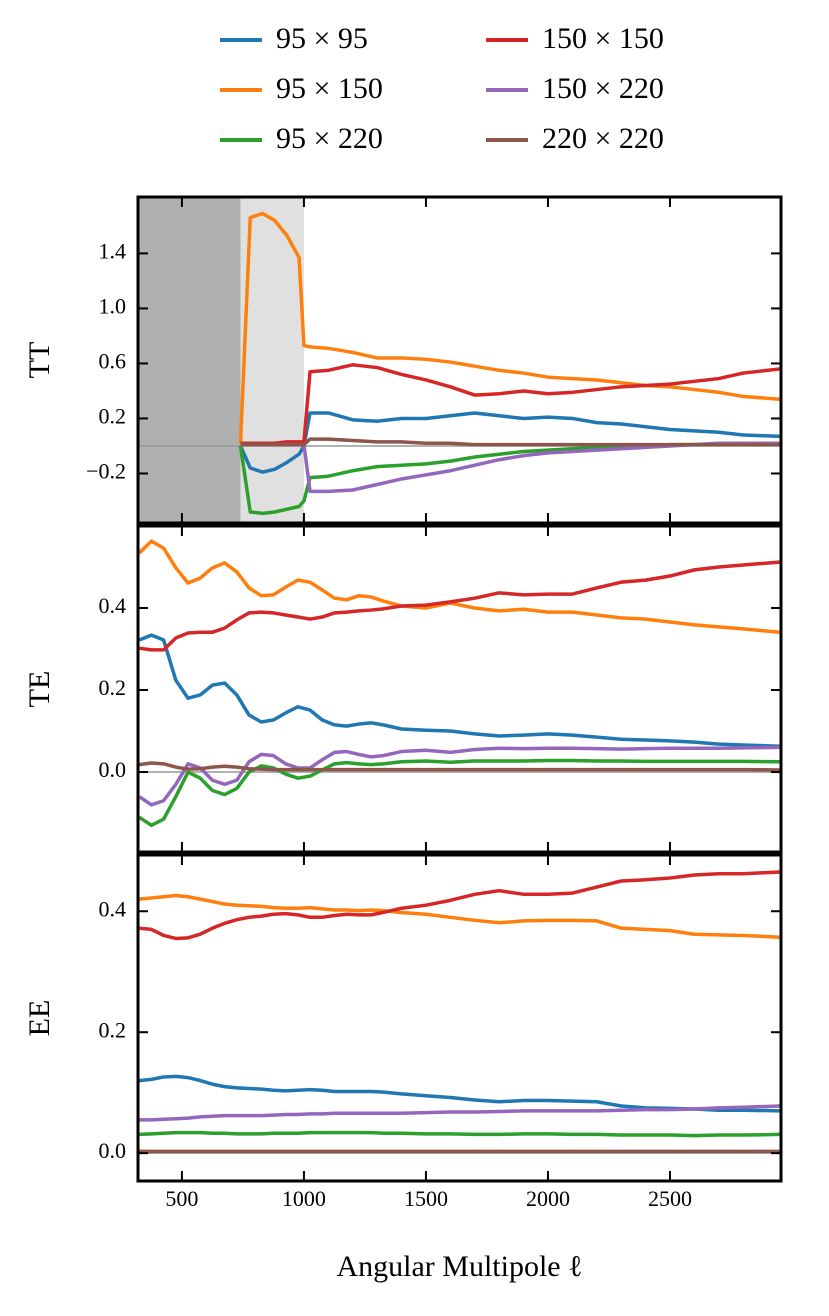 The image size is (829, 1316). What do you see at coordinates (603, 138) in the screenshot?
I see `legend-label: 220 × 220` at bounding box center [603, 138].